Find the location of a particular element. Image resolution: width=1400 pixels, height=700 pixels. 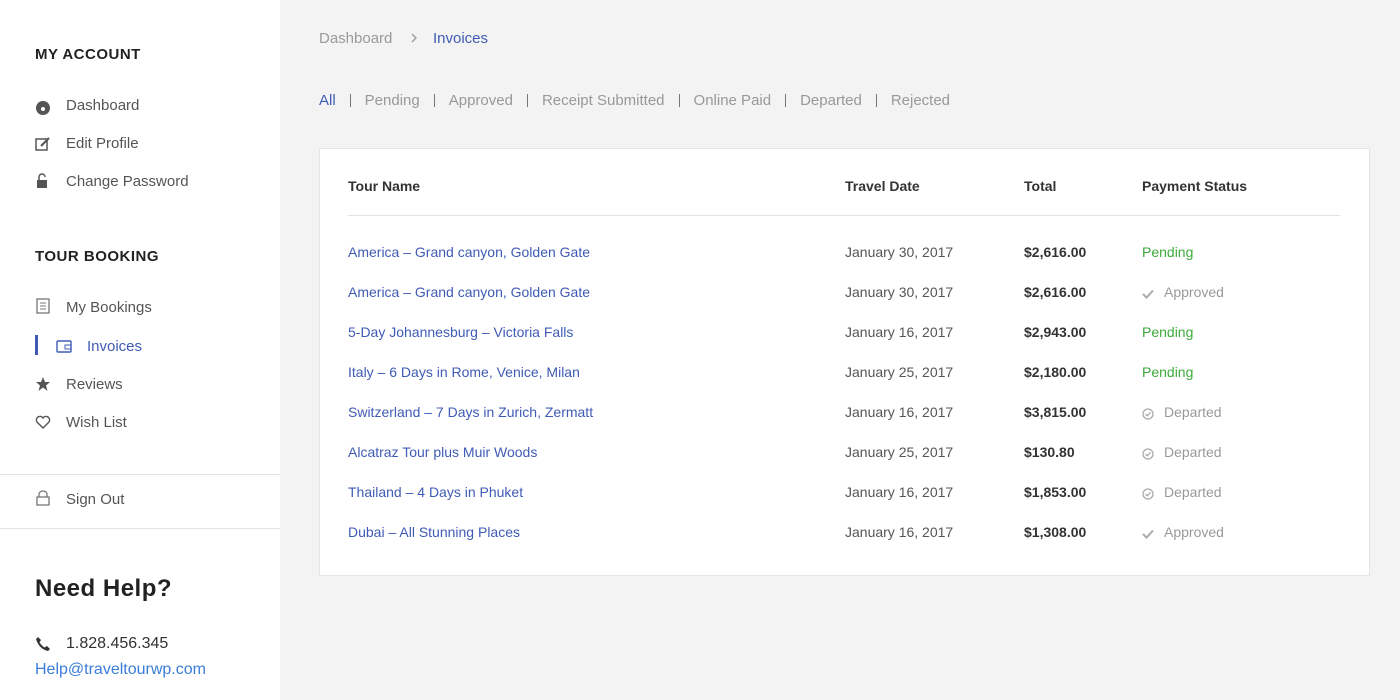

nav-link: Wish List is located at coordinates (96, 422).